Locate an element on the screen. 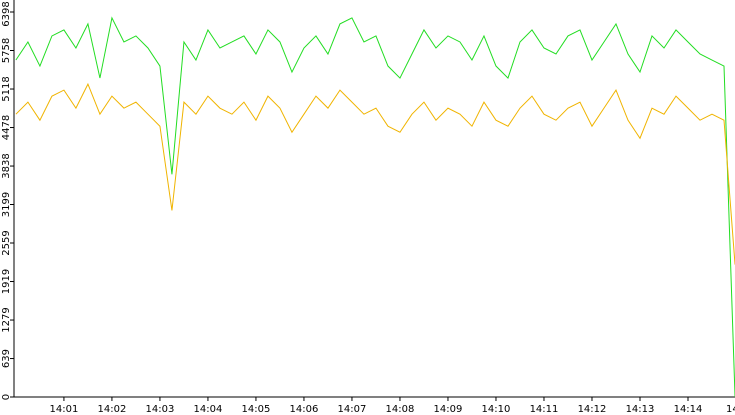  x-tick-label: 14:02 is located at coordinates (112, 409).